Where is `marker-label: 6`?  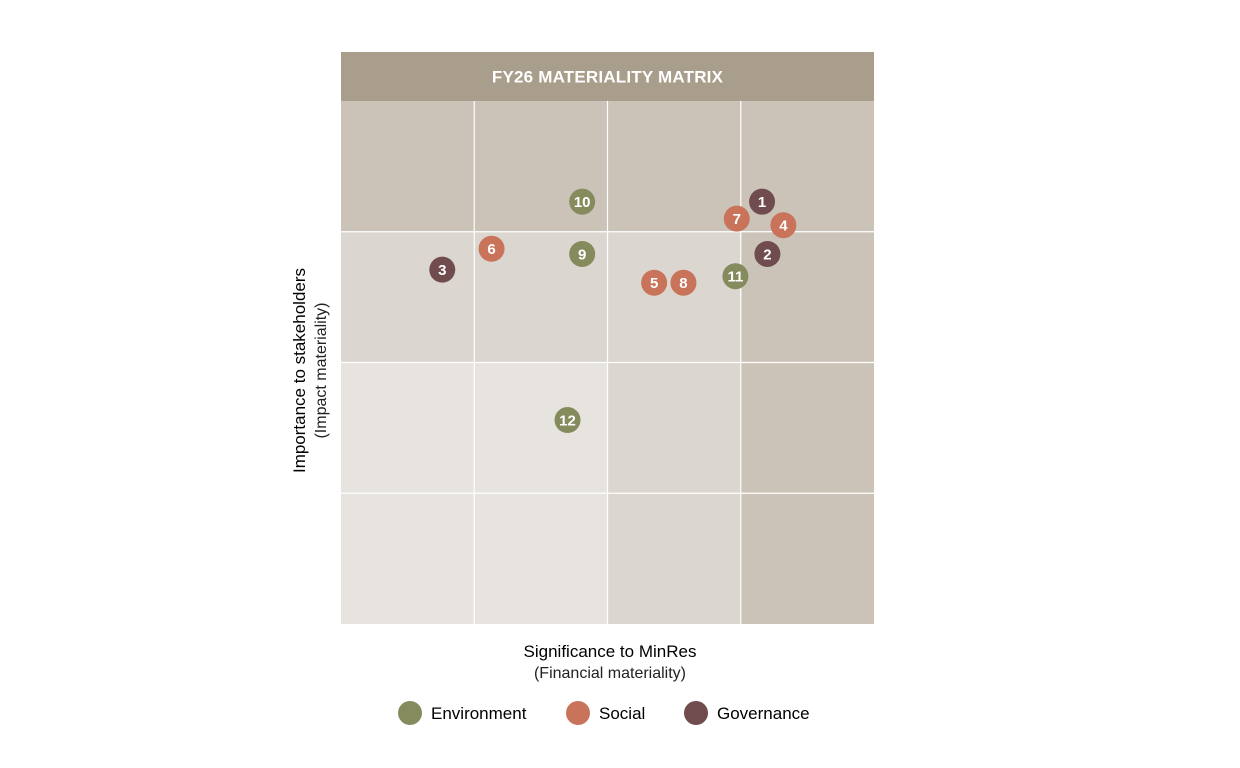 marker-label: 6 is located at coordinates (491, 249).